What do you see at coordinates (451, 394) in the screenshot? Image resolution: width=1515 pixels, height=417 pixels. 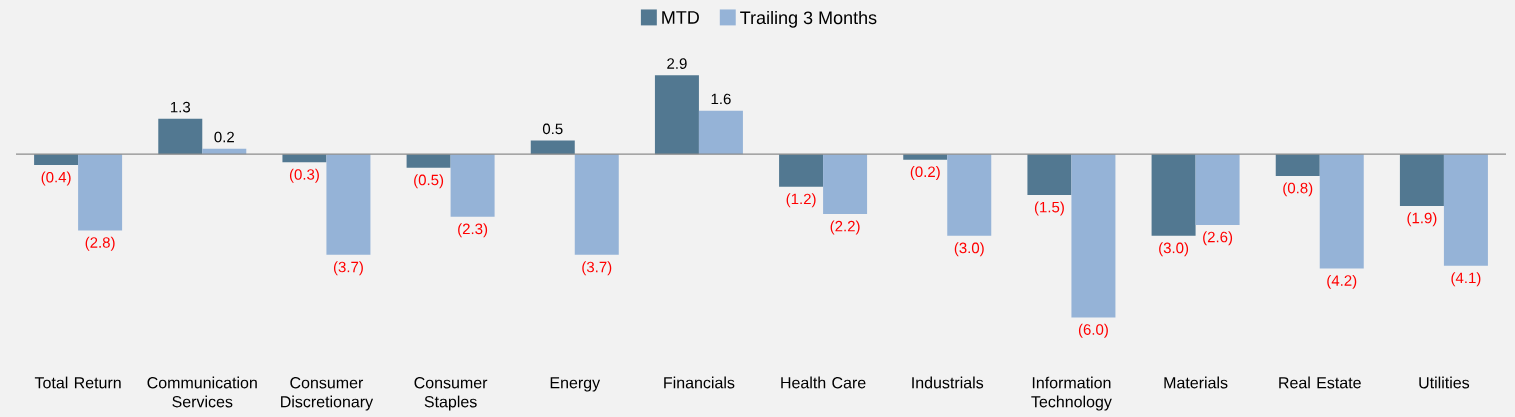 I see `x-tick-label: Consumer Staples` at bounding box center [451, 394].